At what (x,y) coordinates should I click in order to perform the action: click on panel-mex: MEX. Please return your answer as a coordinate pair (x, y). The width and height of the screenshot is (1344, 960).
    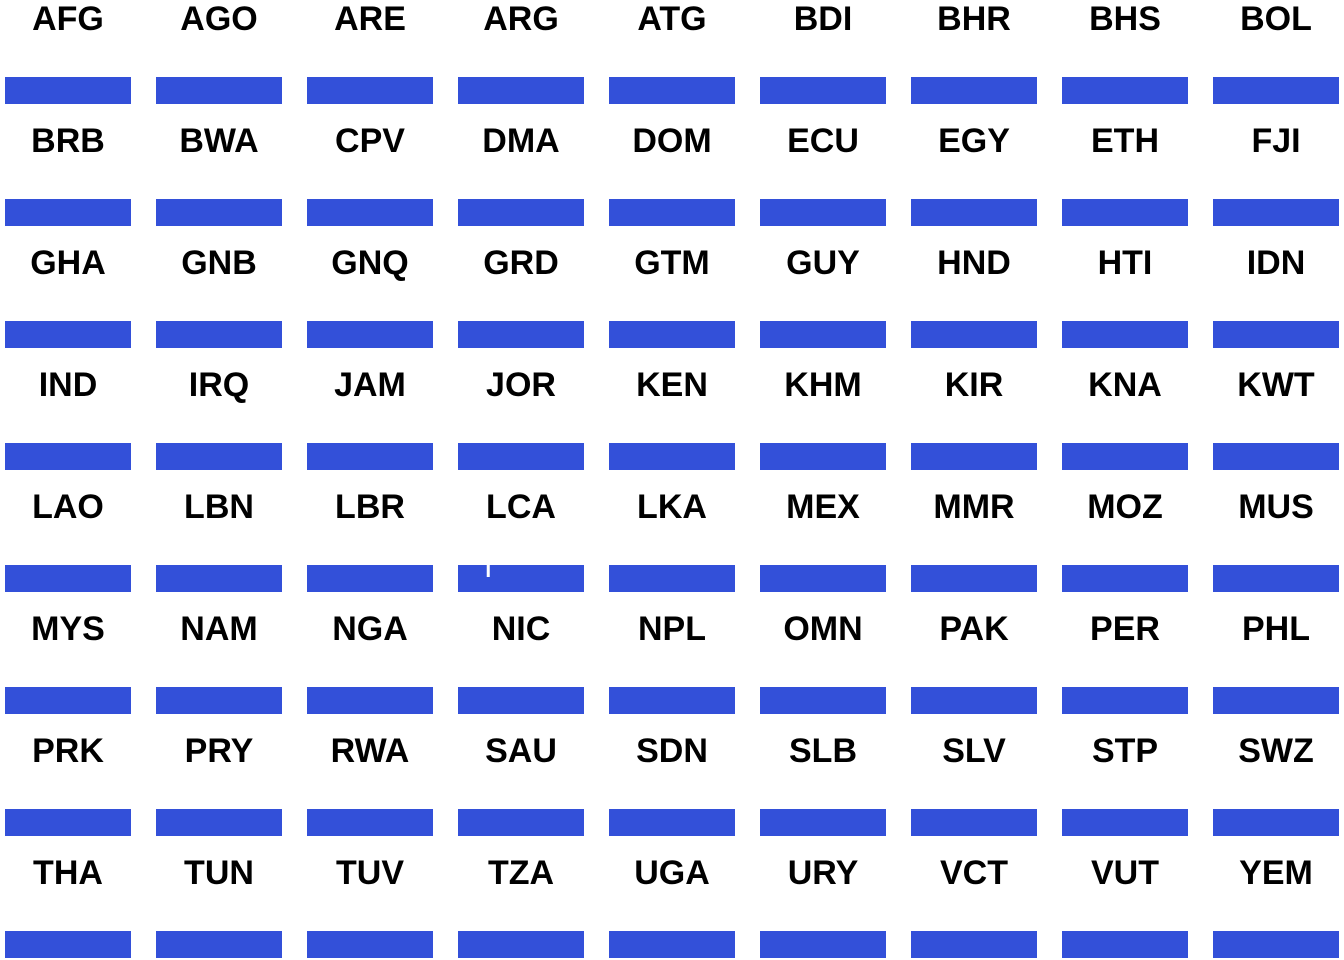
    Looking at the image, I should click on (823, 540).